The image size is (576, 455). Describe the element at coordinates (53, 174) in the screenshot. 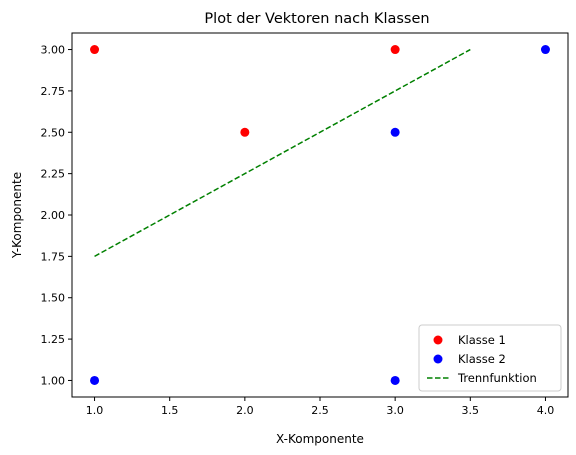

I see `y-tick-label: 2.25` at that location.